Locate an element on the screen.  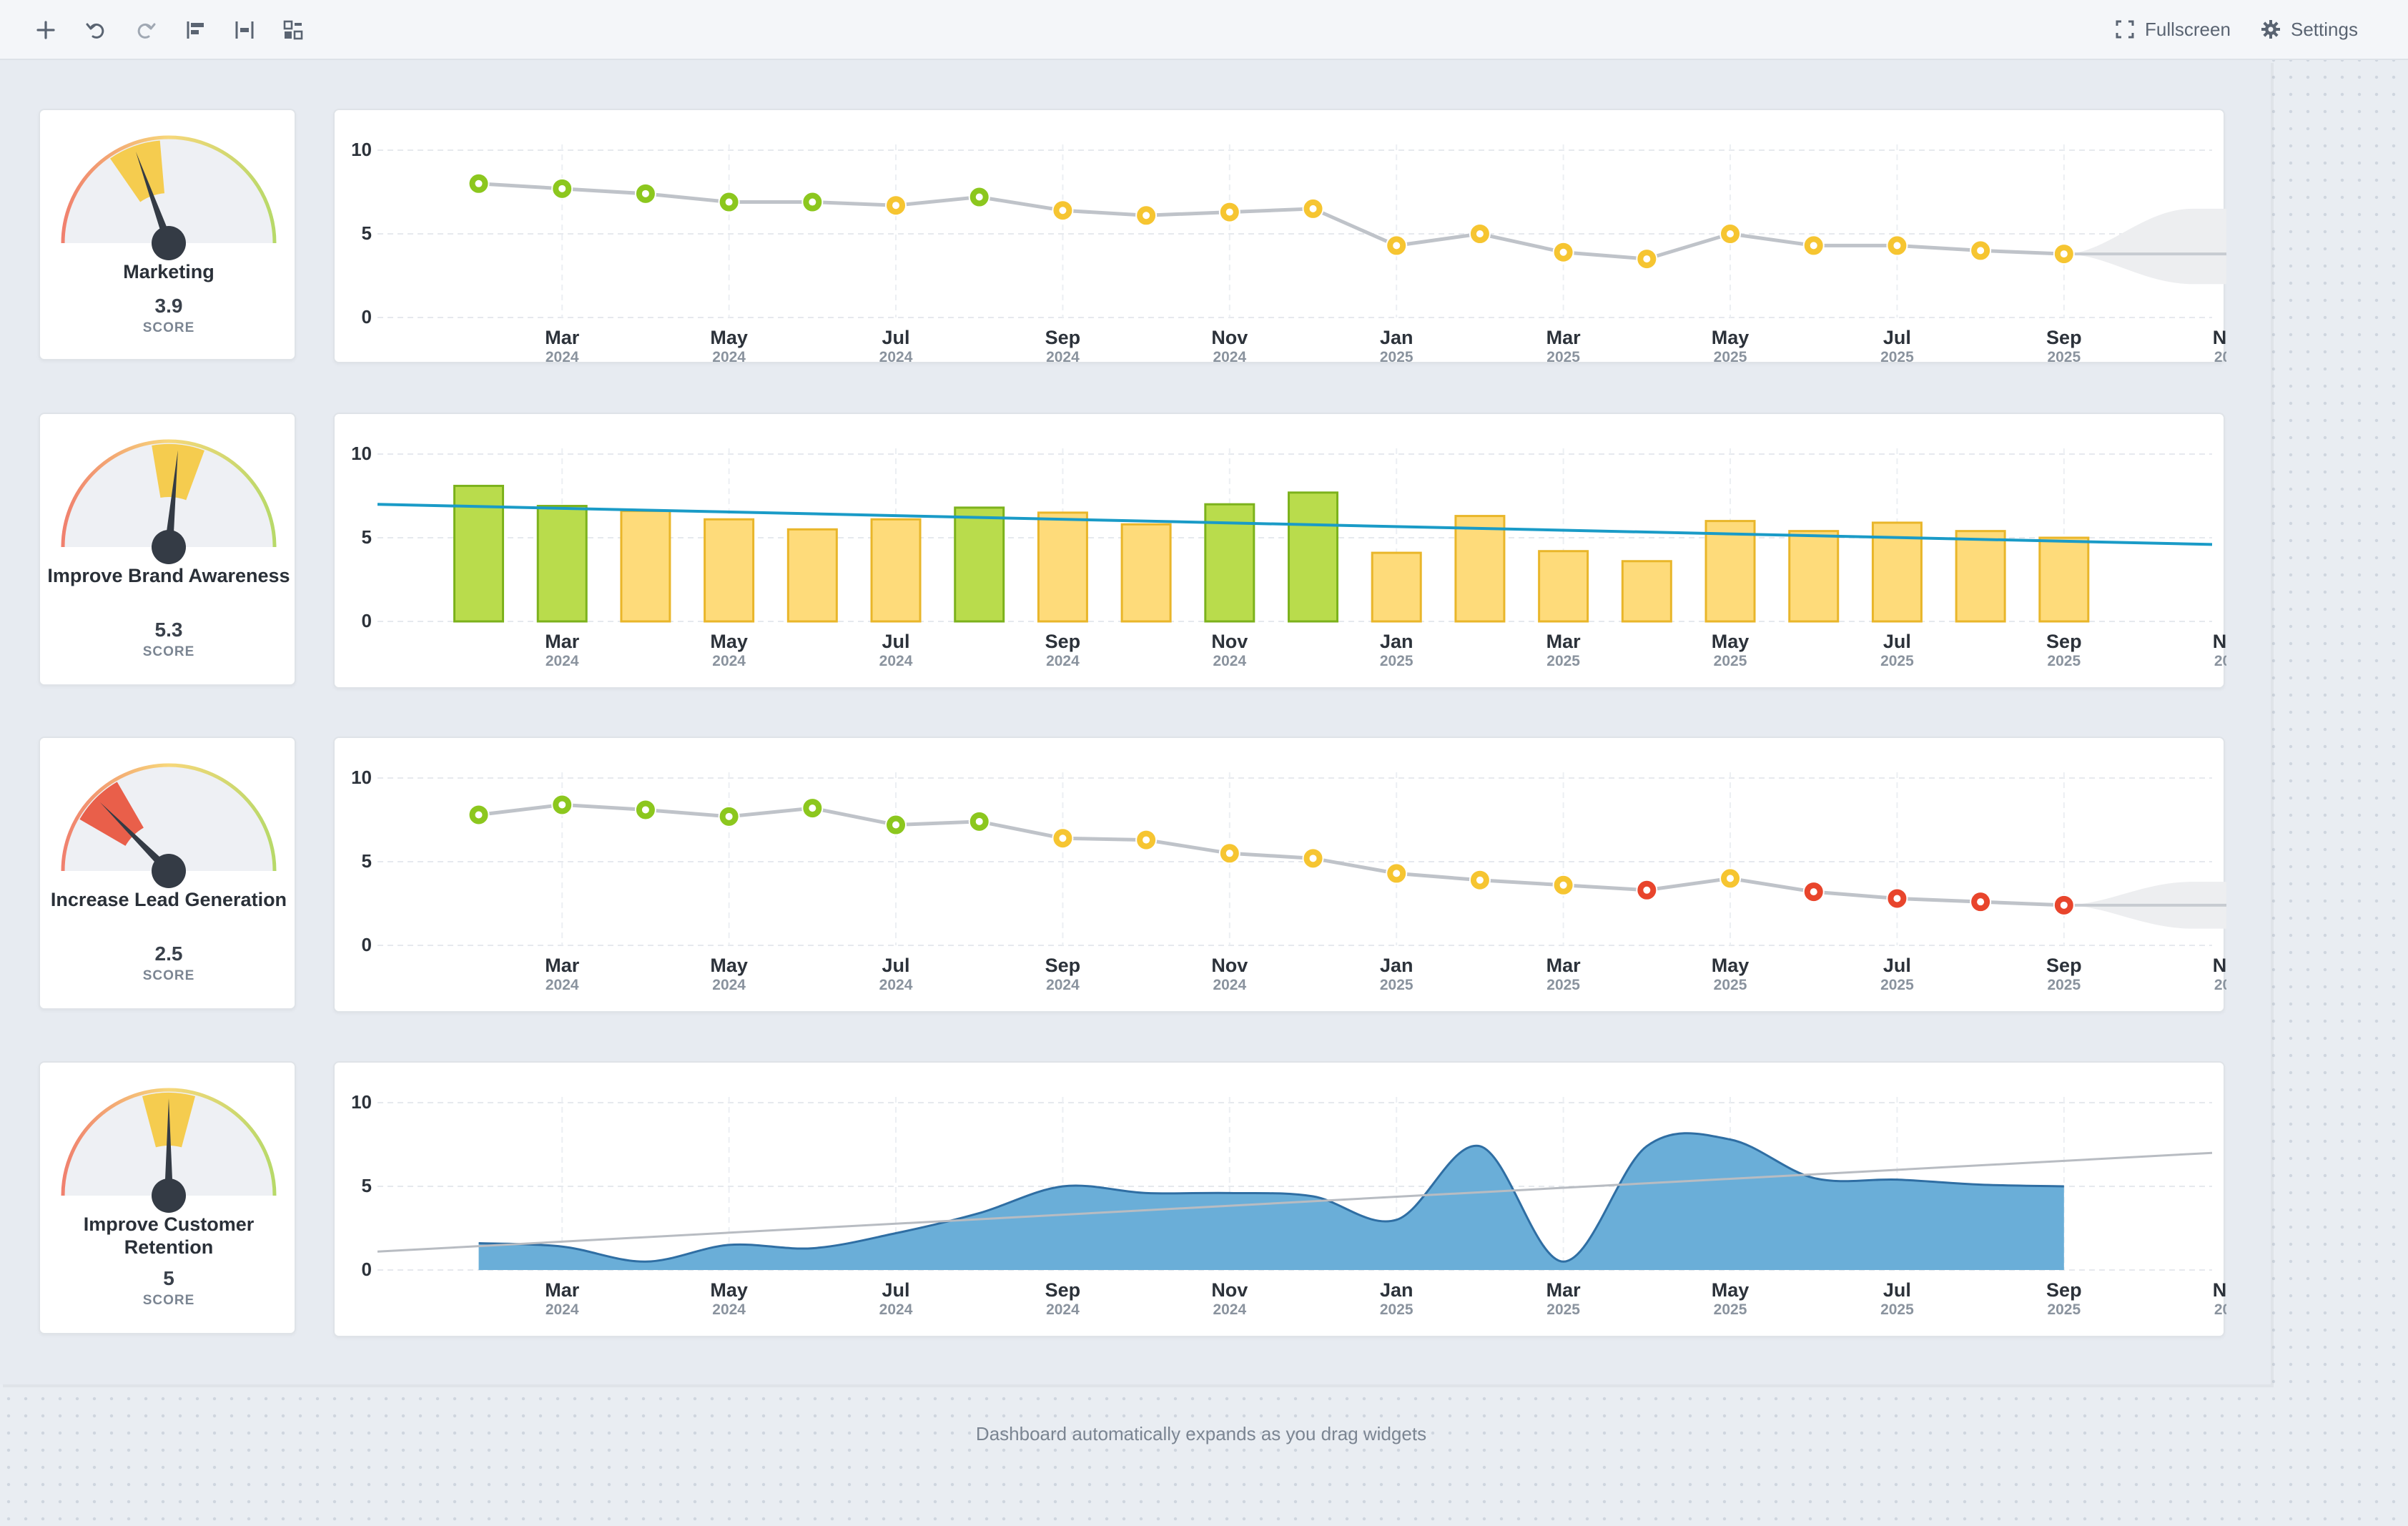
gauge-card-lead-generation: Increase Lead Generation 2.5 SCORE is located at coordinates (167, 873).